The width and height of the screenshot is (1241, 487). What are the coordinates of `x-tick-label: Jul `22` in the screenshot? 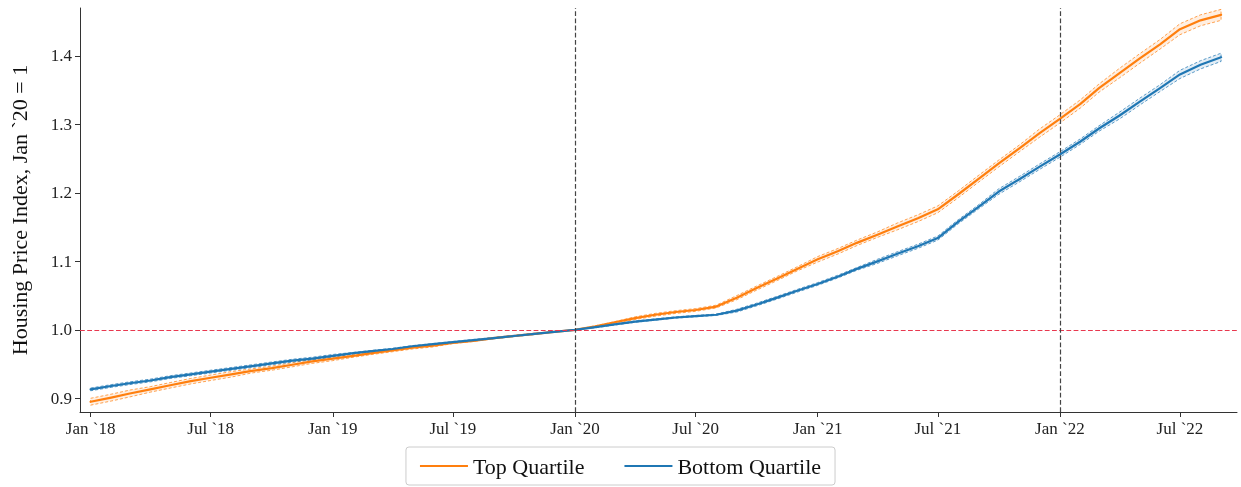 It's located at (1180, 428).